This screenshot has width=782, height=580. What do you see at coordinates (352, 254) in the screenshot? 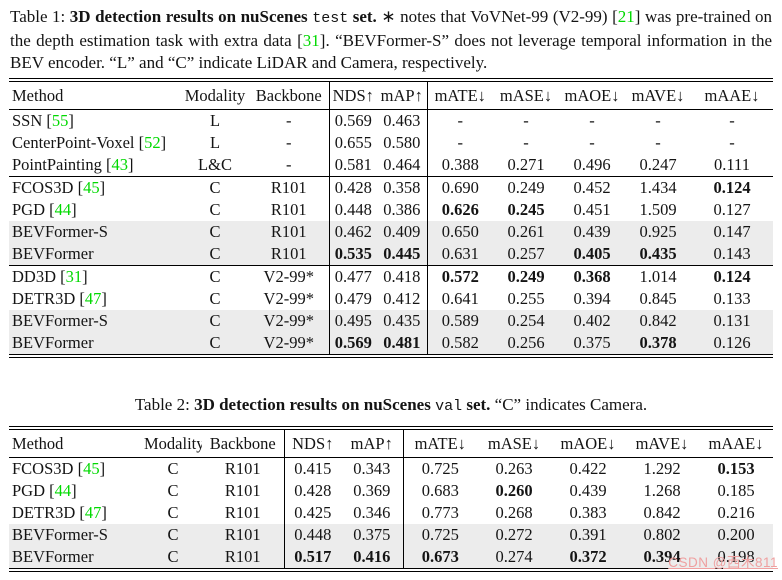
I see `metric-cell: 0.535` at bounding box center [352, 254].